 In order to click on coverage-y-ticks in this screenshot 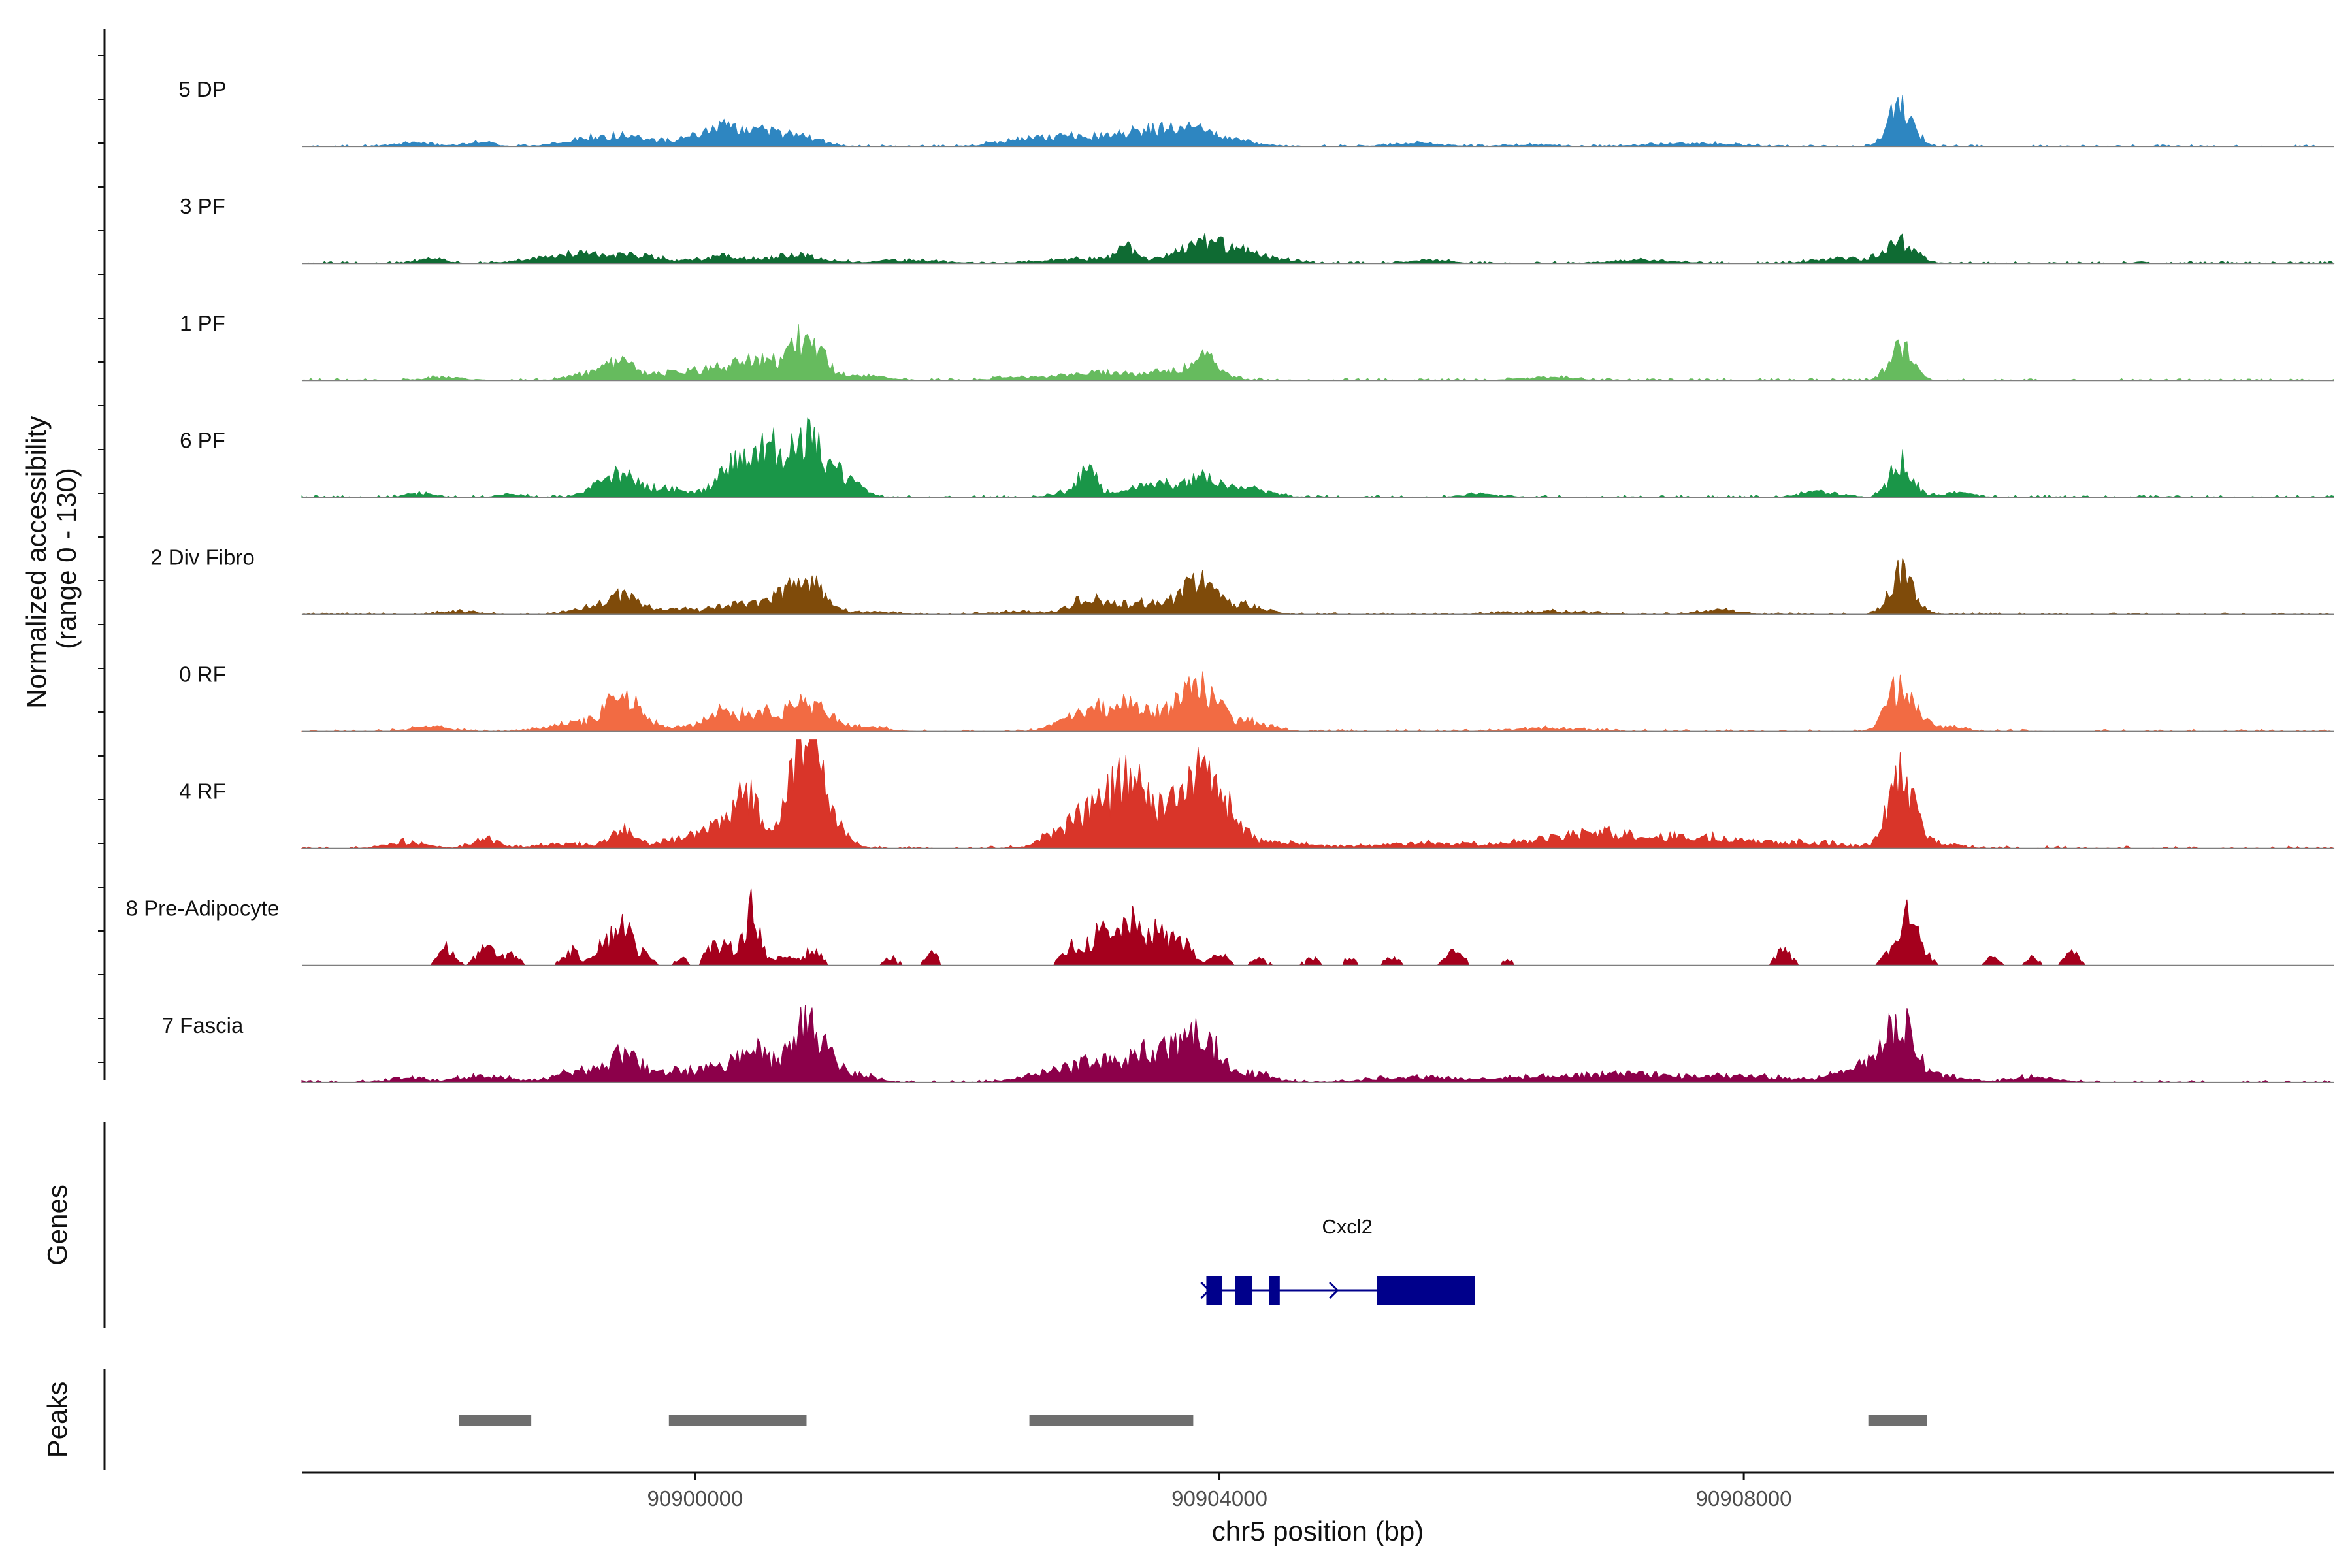, I will do `click(101, 559)`.